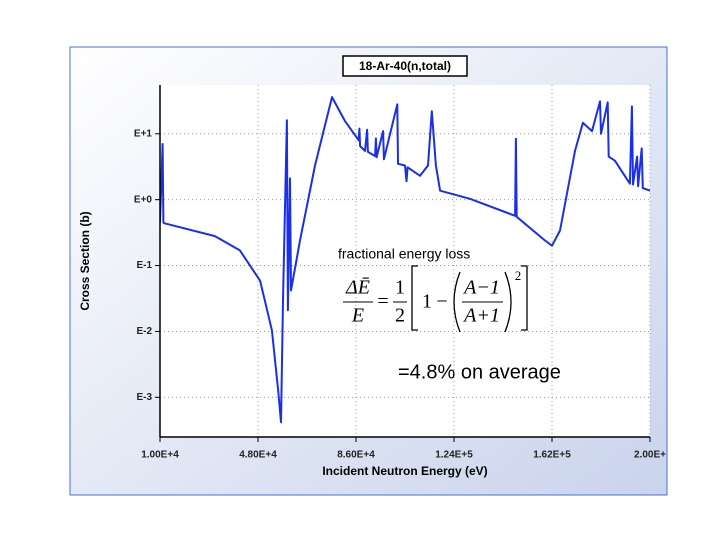 This screenshot has height=540, width=720. I want to click on x-tick-label: 4.80E+4, so click(258, 455).